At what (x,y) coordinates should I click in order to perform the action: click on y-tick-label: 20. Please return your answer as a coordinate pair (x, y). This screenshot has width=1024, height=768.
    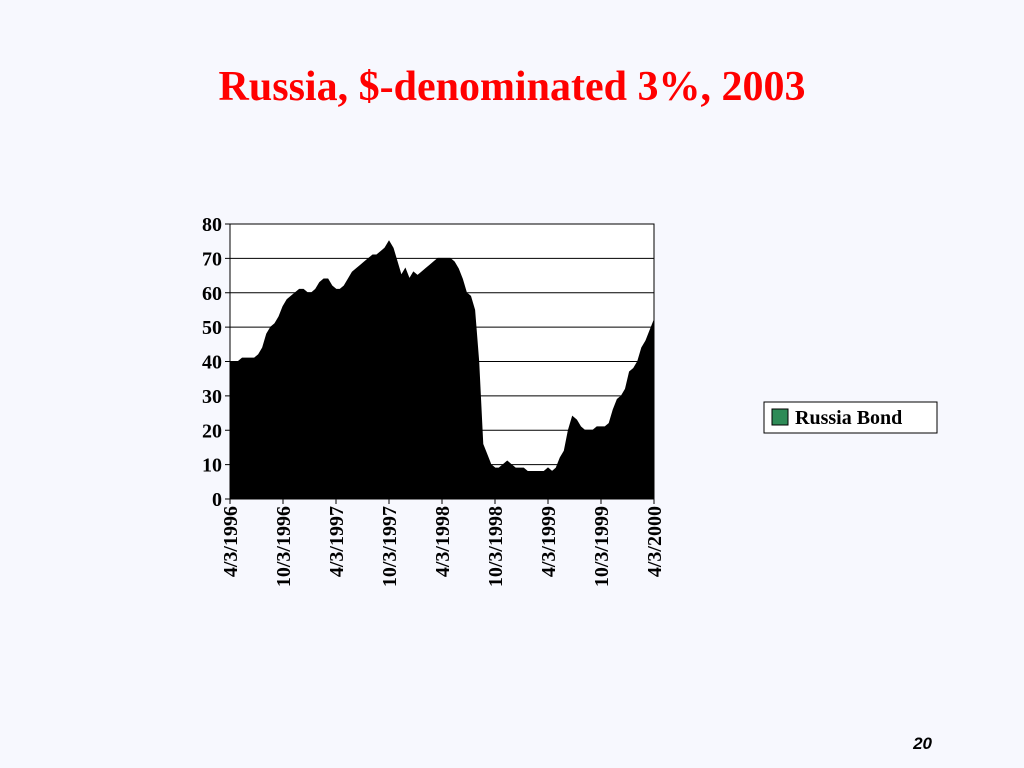
    Looking at the image, I should click on (212, 431).